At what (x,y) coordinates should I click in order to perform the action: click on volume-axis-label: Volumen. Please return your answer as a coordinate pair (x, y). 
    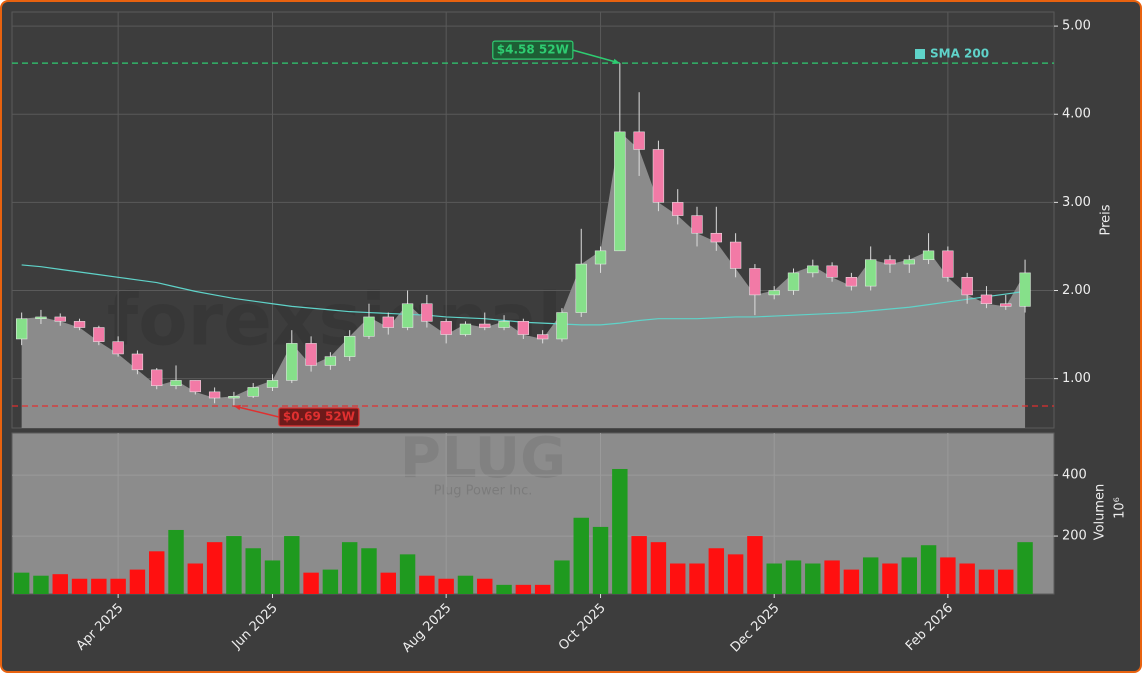
    Looking at the image, I should click on (1100, 512).